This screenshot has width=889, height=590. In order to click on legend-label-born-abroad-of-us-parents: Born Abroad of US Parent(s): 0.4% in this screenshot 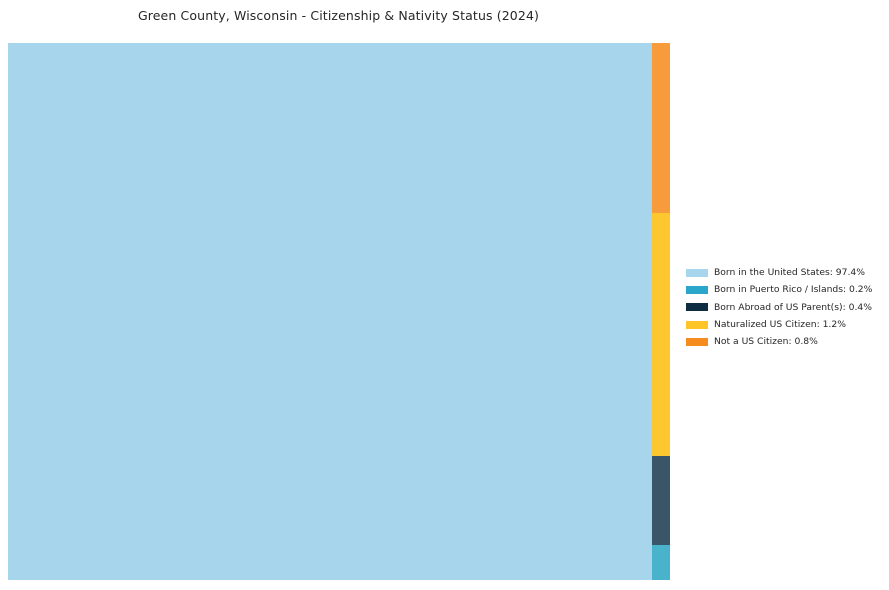, I will do `click(793, 307)`.